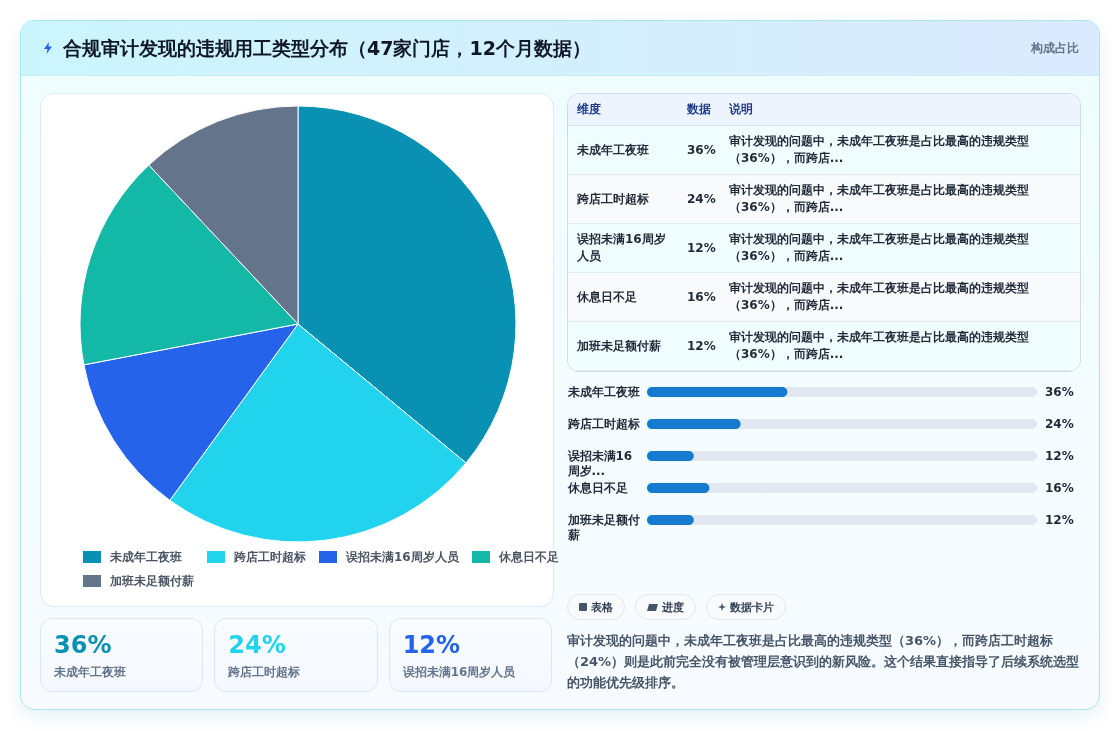  What do you see at coordinates (824, 662) in the screenshot?
I see `text: 审计发现的问题中，未成年工夜班是占比最高的违规类型（36%），而跨店工时超标（24%）则是此前完全没有被管理层意识到的新风险。这个结果直接指导了后续系统选型的功能优先级排序。` at bounding box center [824, 662].